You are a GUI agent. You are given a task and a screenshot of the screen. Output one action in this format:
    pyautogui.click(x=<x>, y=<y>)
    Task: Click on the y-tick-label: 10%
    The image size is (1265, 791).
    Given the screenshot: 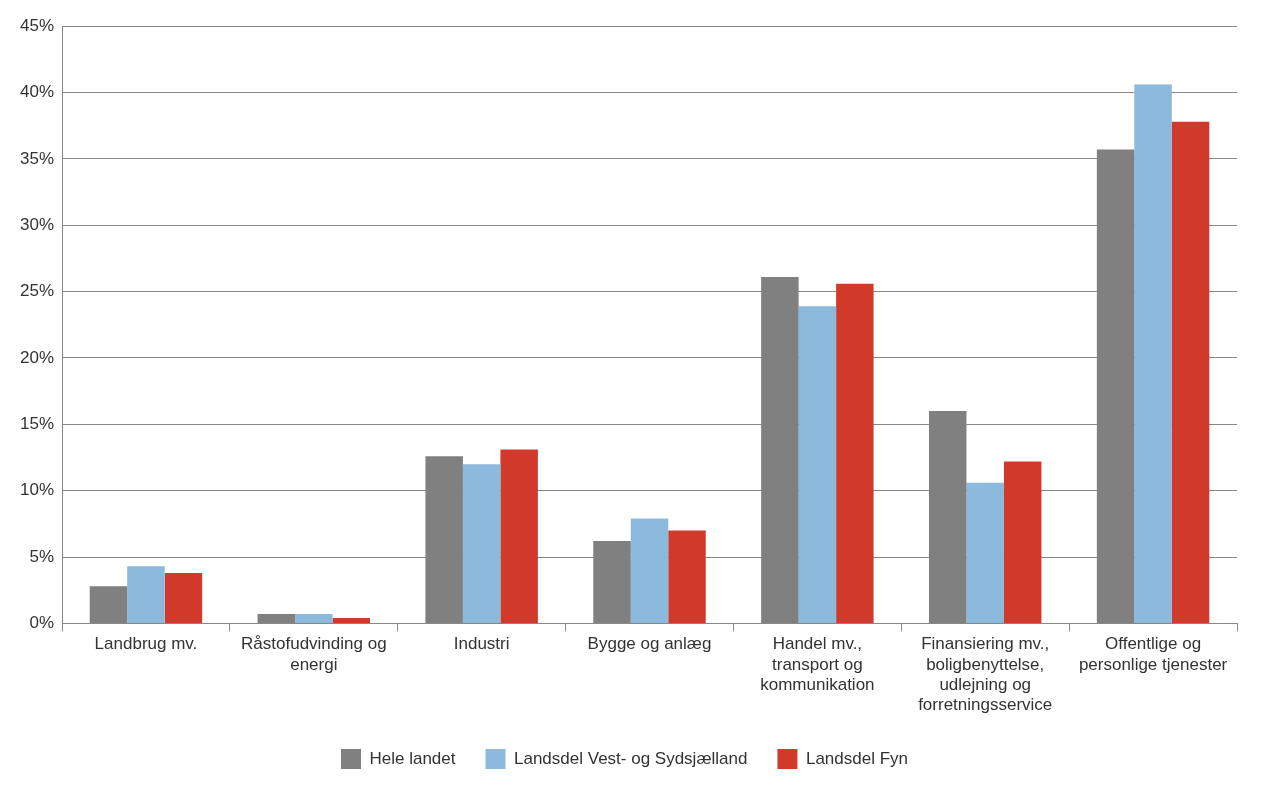 What is the action you would take?
    pyautogui.click(x=37, y=490)
    